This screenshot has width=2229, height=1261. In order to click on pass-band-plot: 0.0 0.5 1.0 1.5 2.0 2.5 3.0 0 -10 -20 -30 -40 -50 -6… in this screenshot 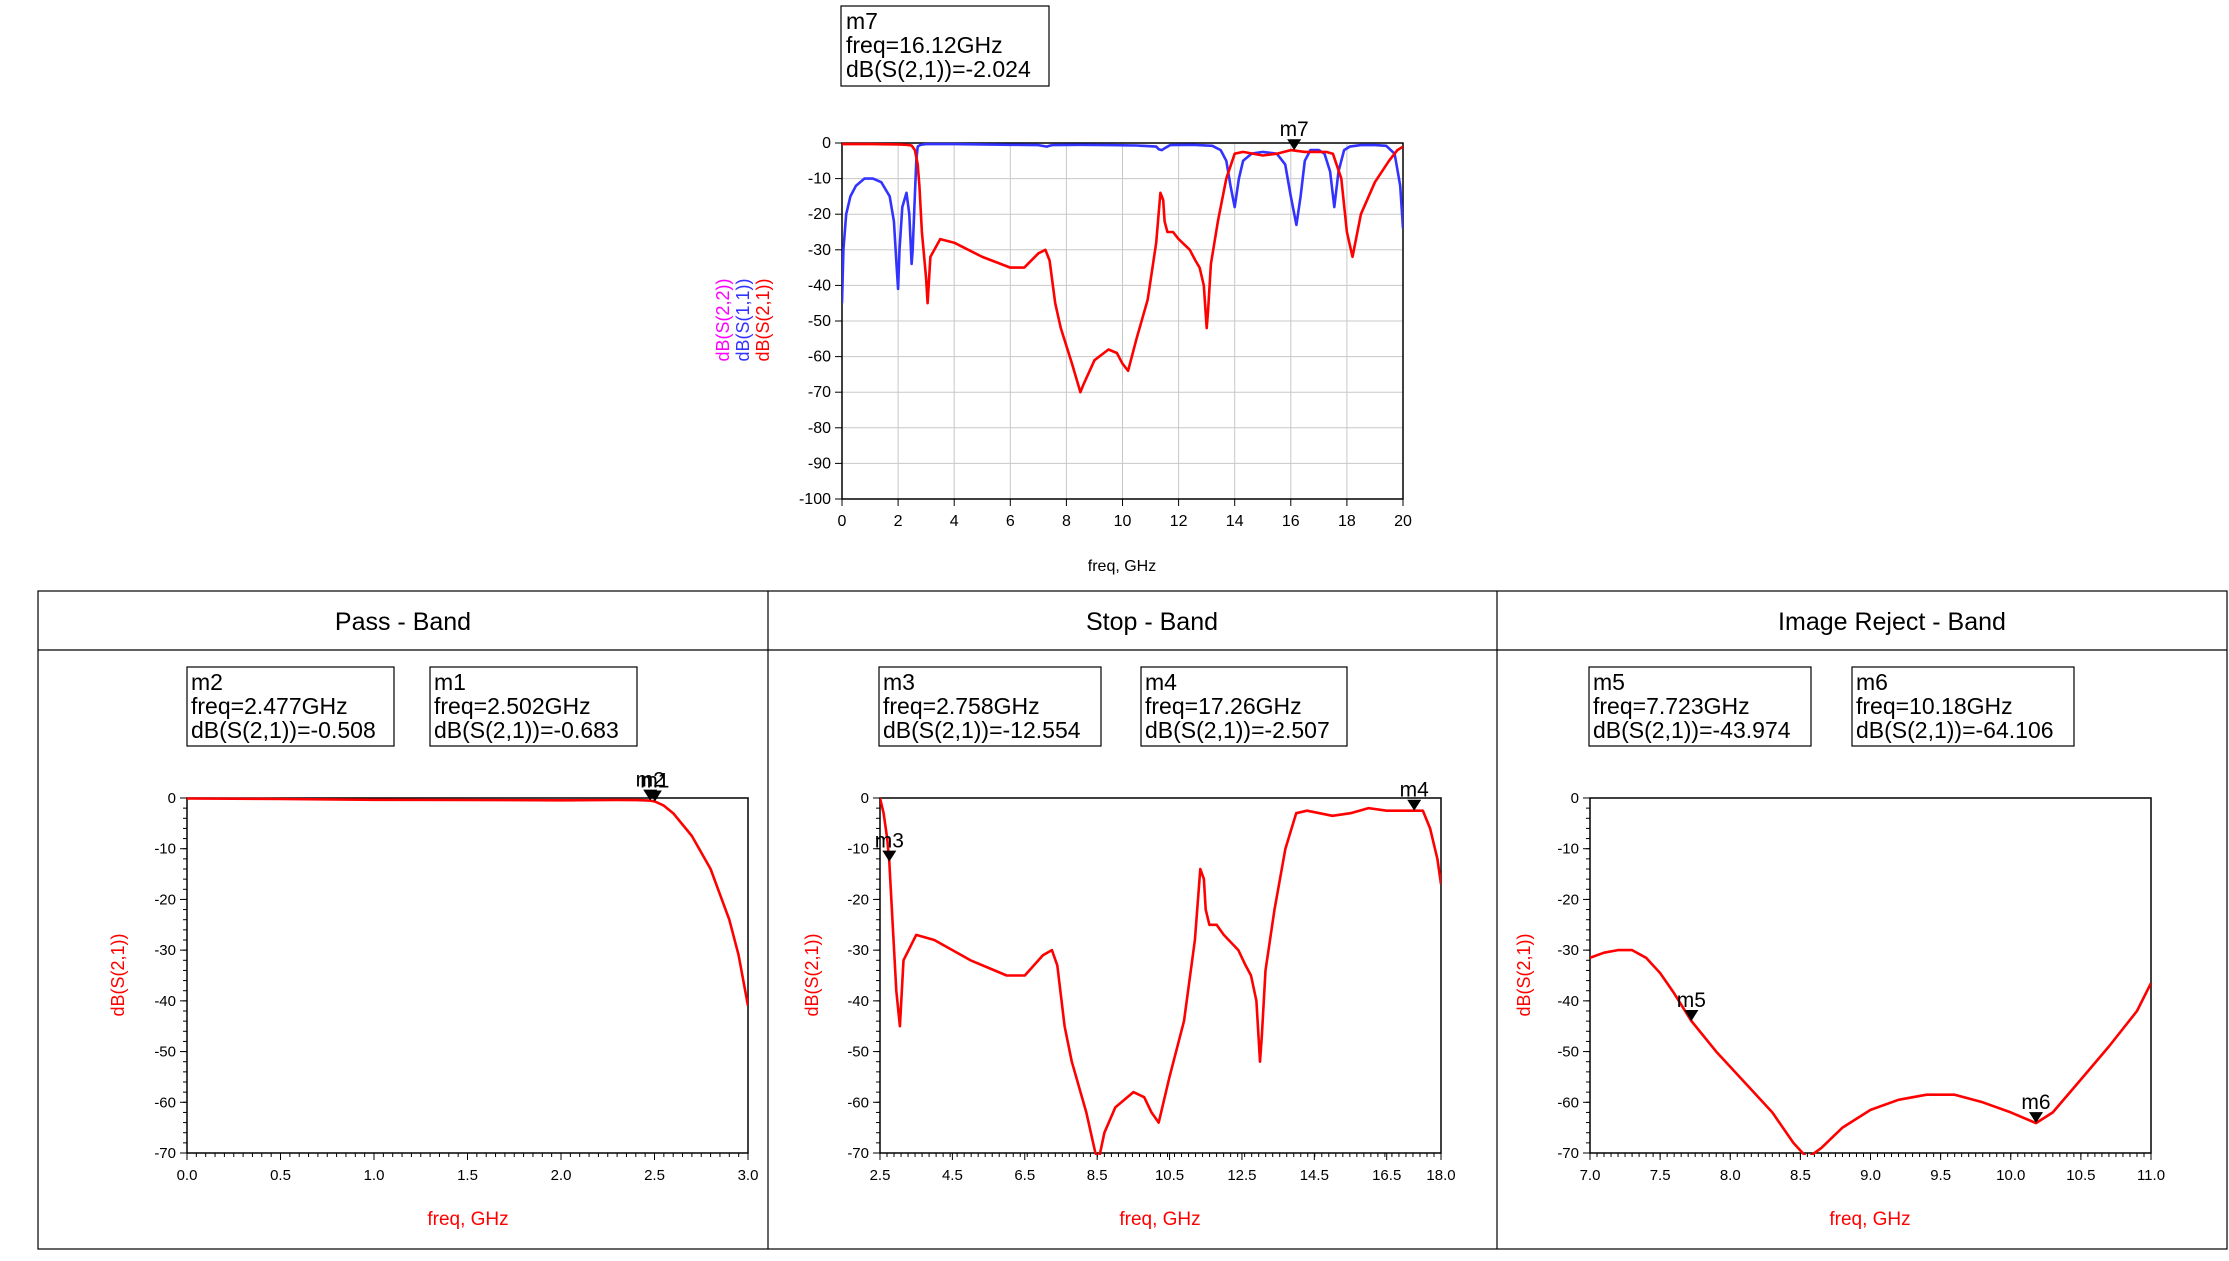, I will do `click(433, 948)`.